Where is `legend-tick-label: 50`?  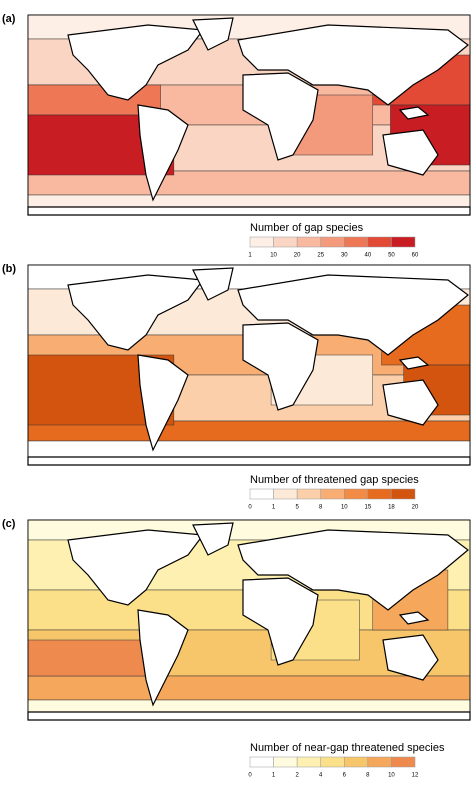 legend-tick-label: 50 is located at coordinates (391, 256).